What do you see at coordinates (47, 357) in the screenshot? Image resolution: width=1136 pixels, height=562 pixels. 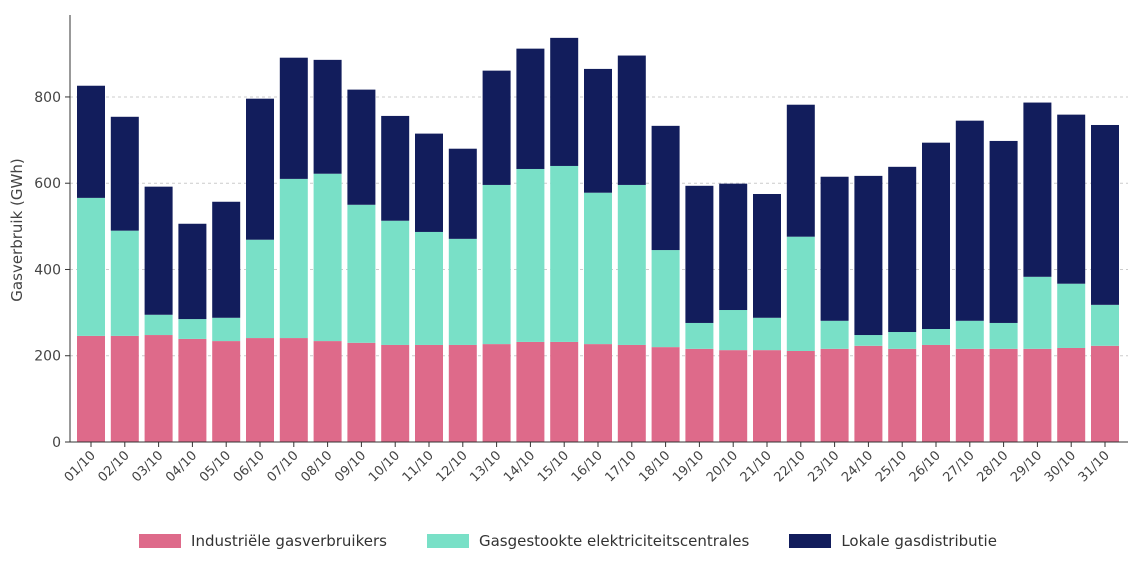 I see `y-tick-label: 200` at bounding box center [47, 357].